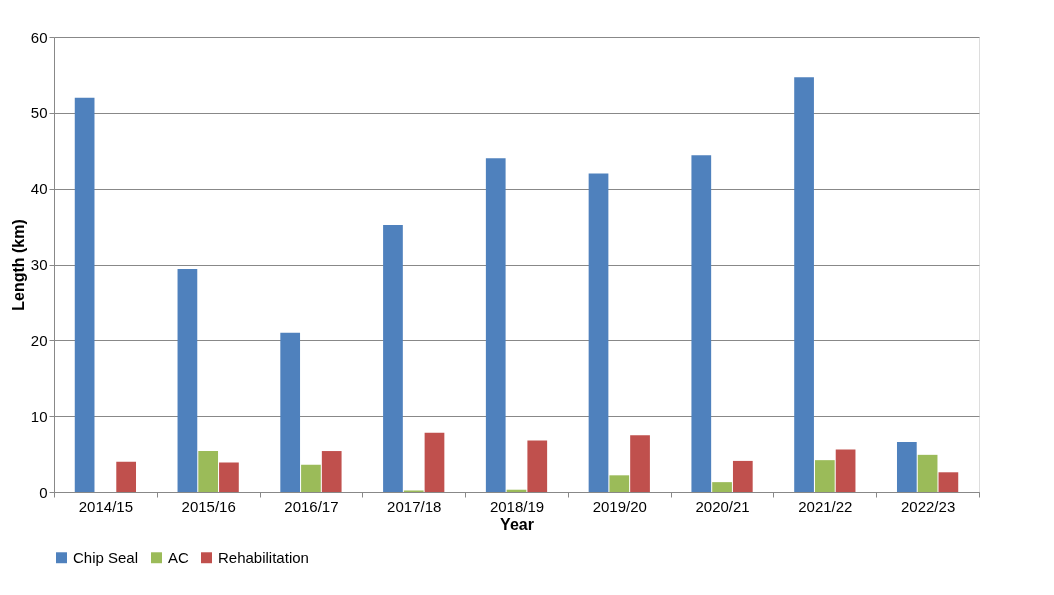 Image resolution: width=1054 pixels, height=595 pixels. I want to click on y-tick-label: 0, so click(43, 492).